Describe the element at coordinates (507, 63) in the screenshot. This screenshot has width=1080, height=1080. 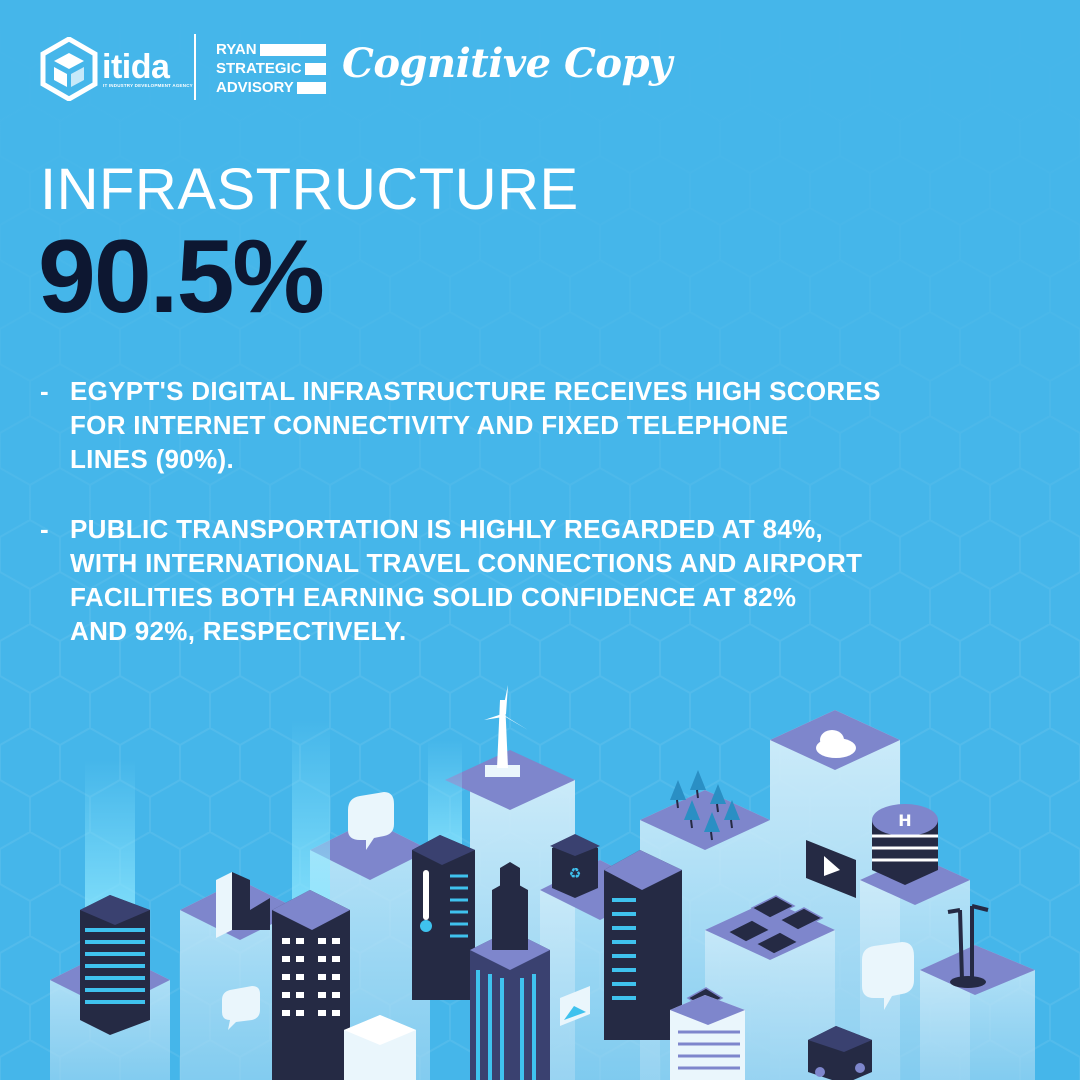
I see `cognitive-copy-logo: Cognitive Copy` at that location.